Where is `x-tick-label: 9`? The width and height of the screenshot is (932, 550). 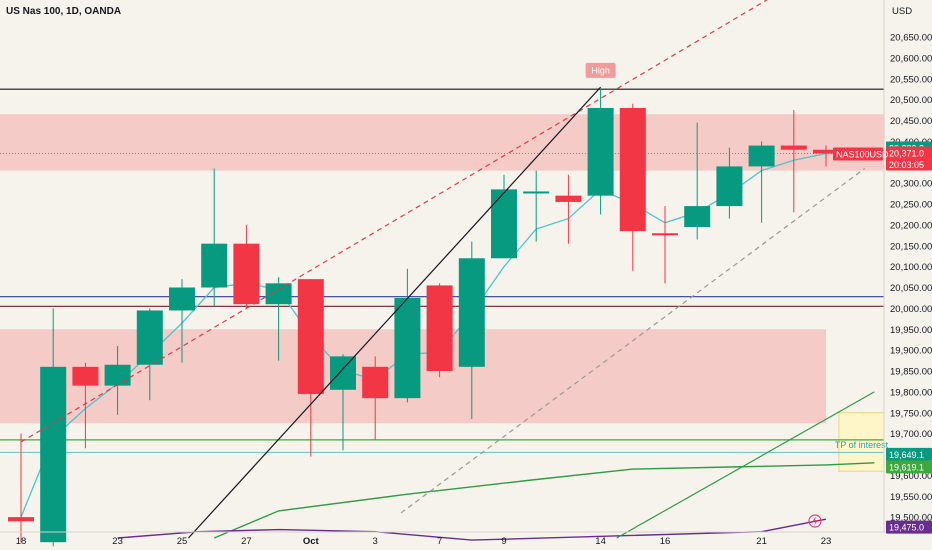 x-tick-label: 9 is located at coordinates (503, 541).